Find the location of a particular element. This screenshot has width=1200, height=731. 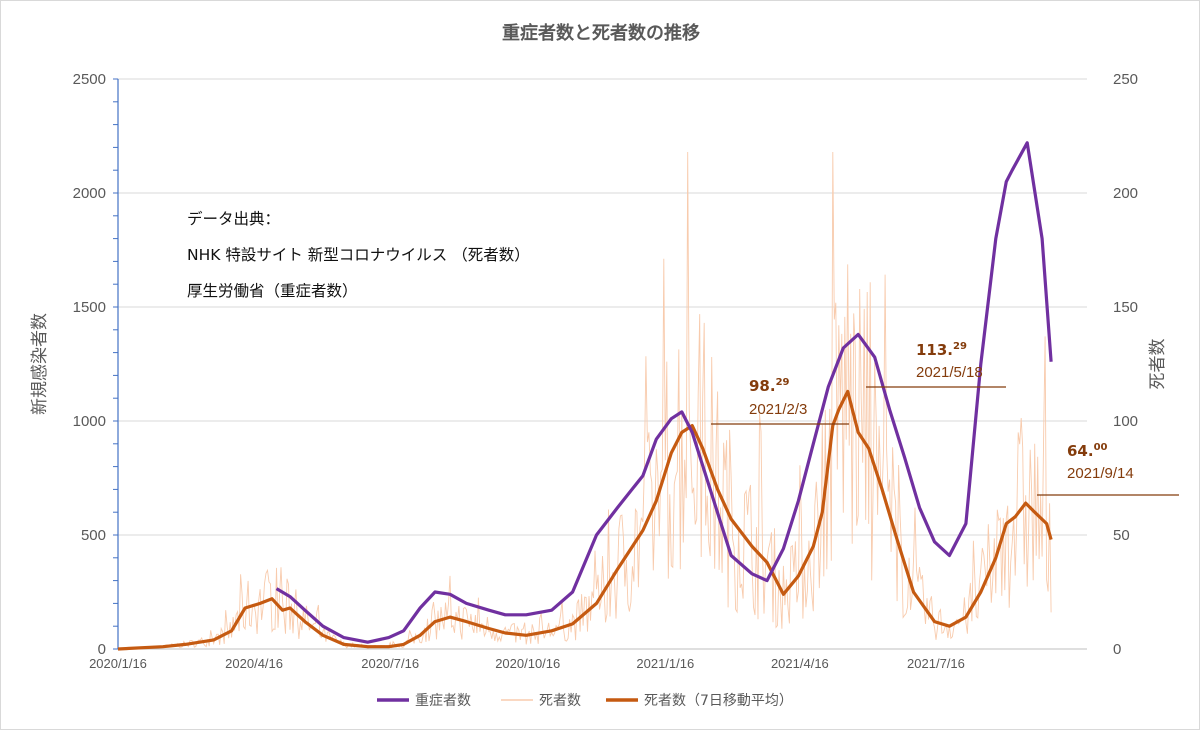

source-line-2: NHK 特設サイト 新型コロナウイルス （死者数） is located at coordinates (358, 255).